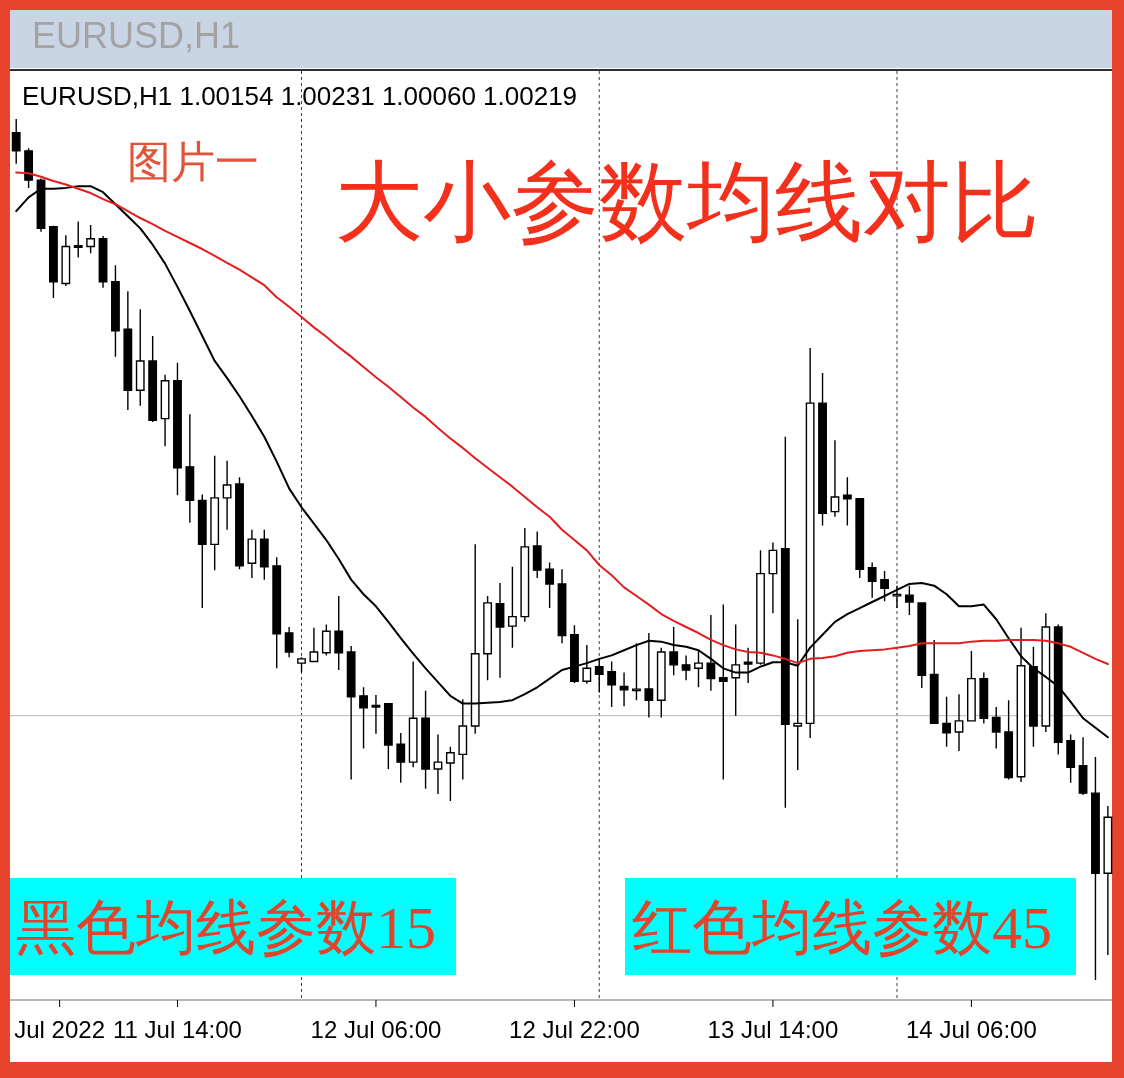 Image resolution: width=1124 pixels, height=1078 pixels. I want to click on text: EURUSD,H1 1.00154 1.00231 1.00060 1.00219, so click(300, 96).